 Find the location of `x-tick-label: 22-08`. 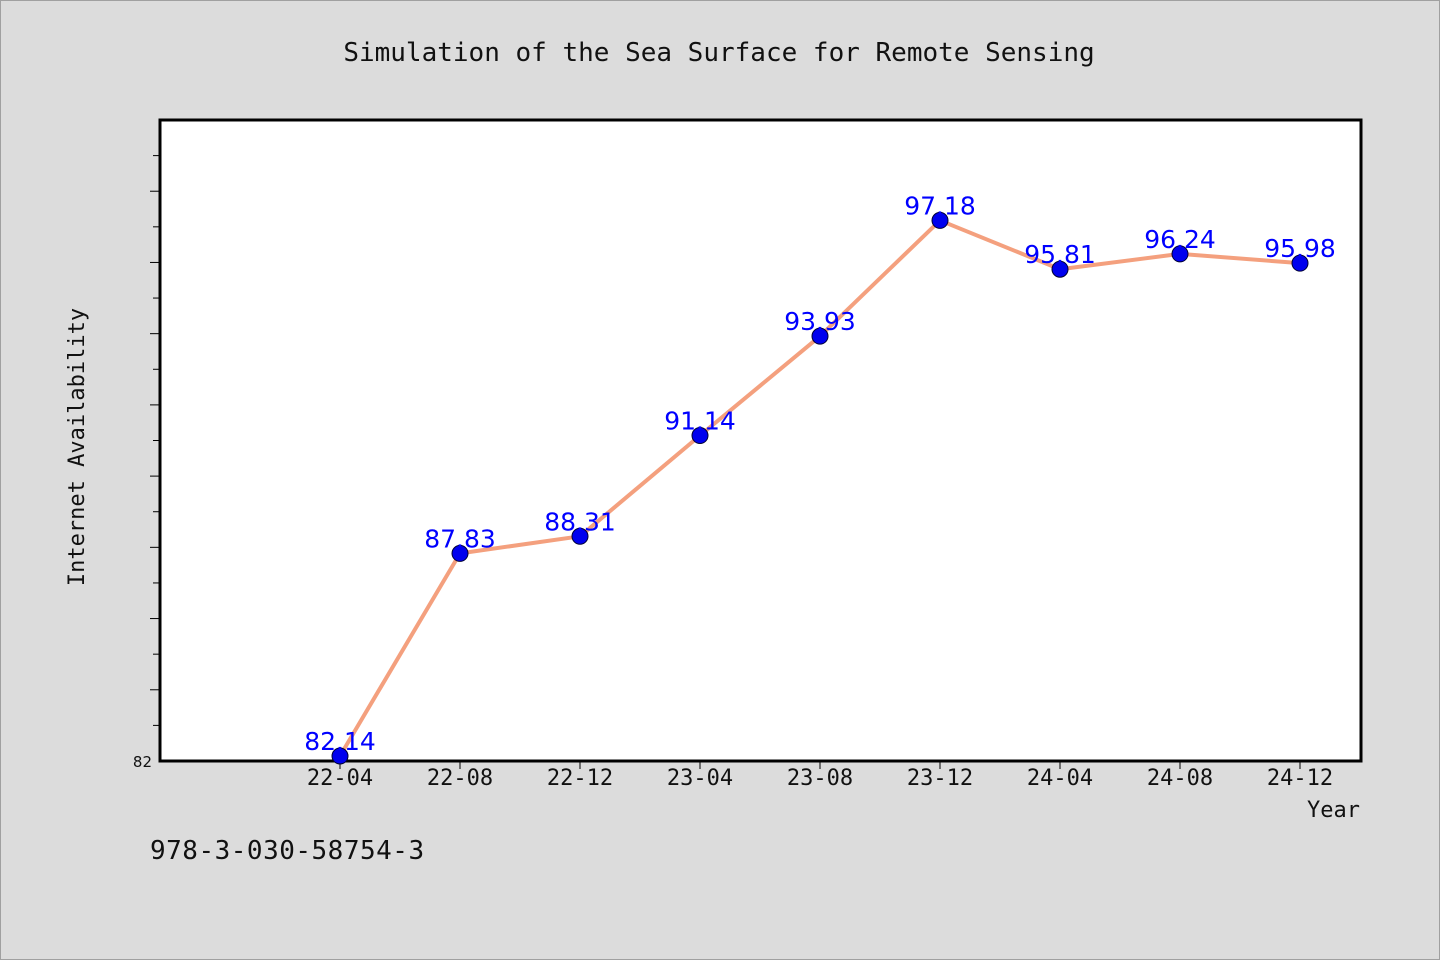

x-tick-label: 22-08 is located at coordinates (460, 778).